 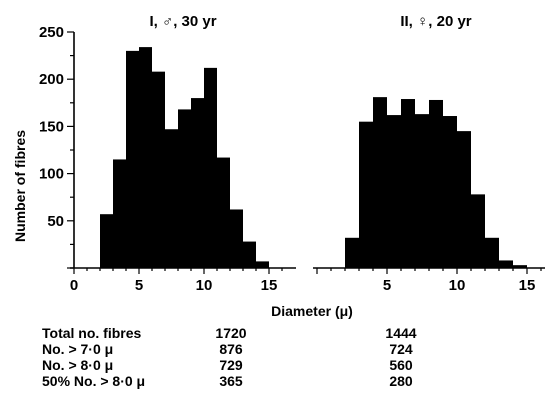 I want to click on stat-row: 50% No. > 8·0 μ 365 280, so click(x=290, y=381).